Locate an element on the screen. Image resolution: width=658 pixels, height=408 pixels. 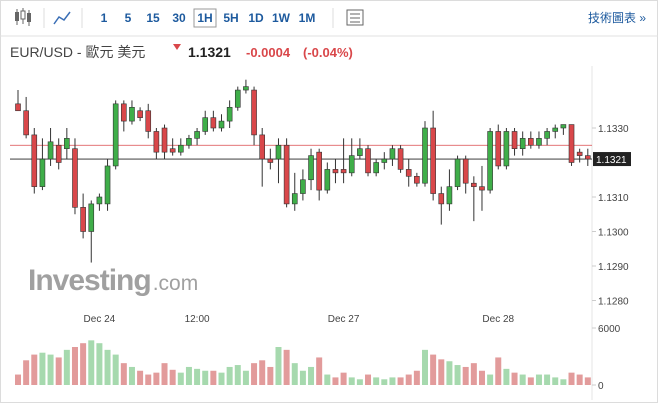
y-tick-label: 1.1330 is located at coordinates (613, 129).